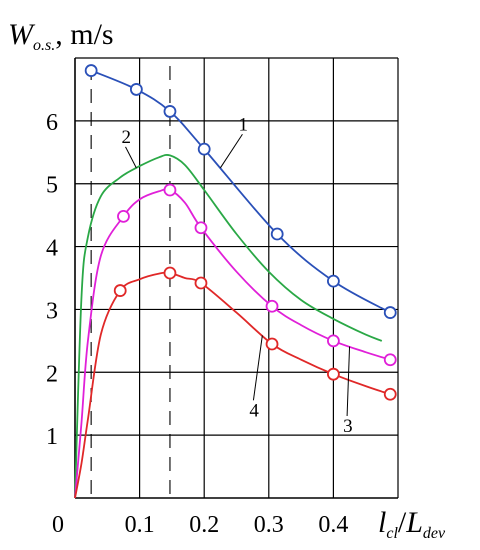 Image resolution: width=480 pixels, height=550 pixels. What do you see at coordinates (333, 525) in the screenshot?
I see `x-tick-label: 0.4` at bounding box center [333, 525].